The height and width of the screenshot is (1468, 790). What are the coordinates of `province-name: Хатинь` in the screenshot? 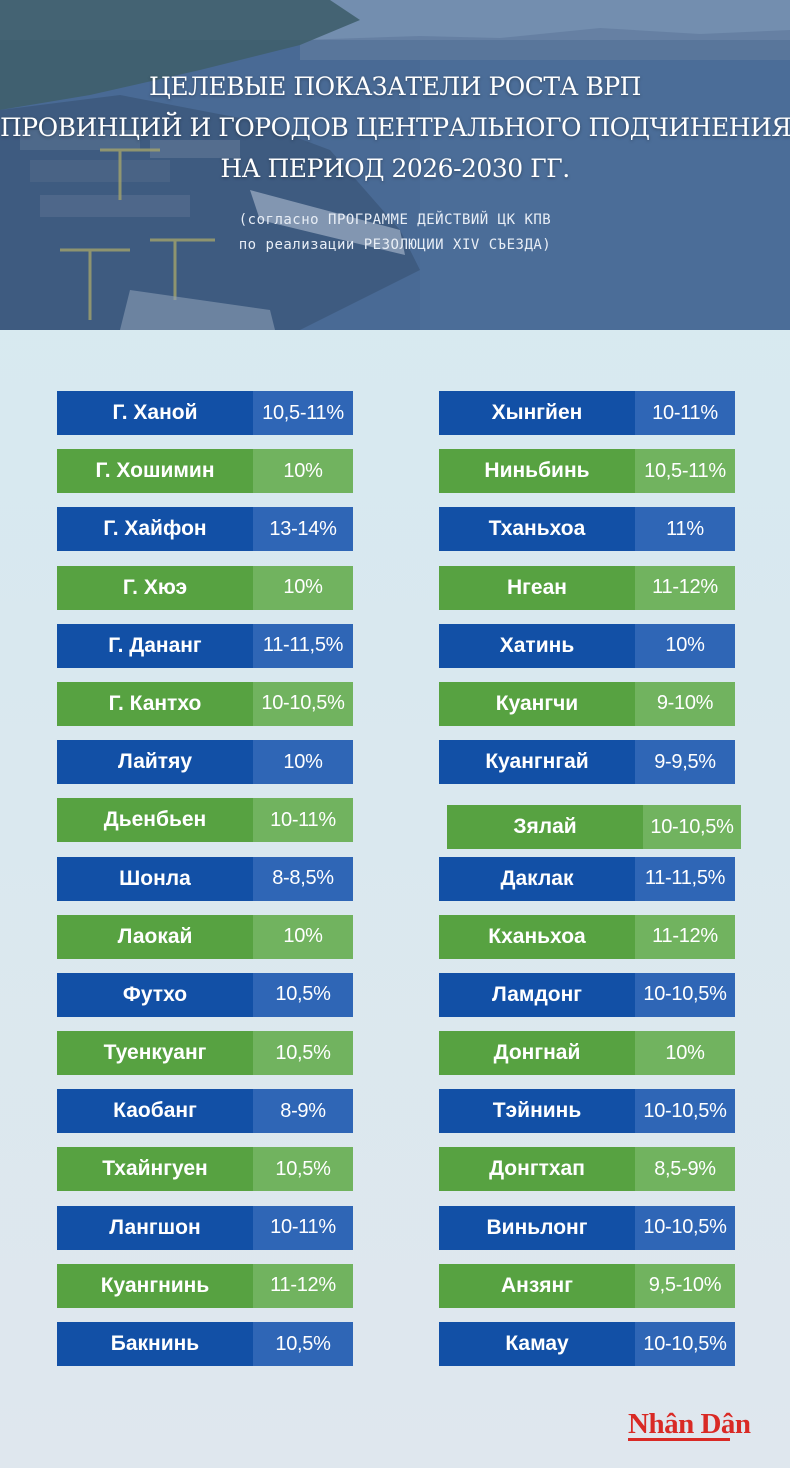 It's located at (537, 645).